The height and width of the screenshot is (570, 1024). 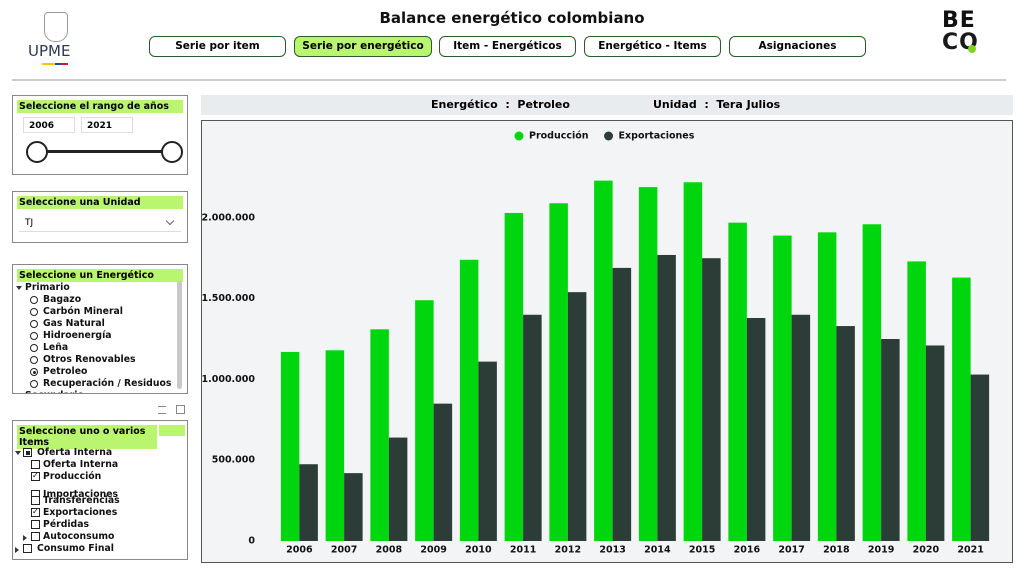 I want to click on tree-item: Secundario, so click(x=54, y=391).